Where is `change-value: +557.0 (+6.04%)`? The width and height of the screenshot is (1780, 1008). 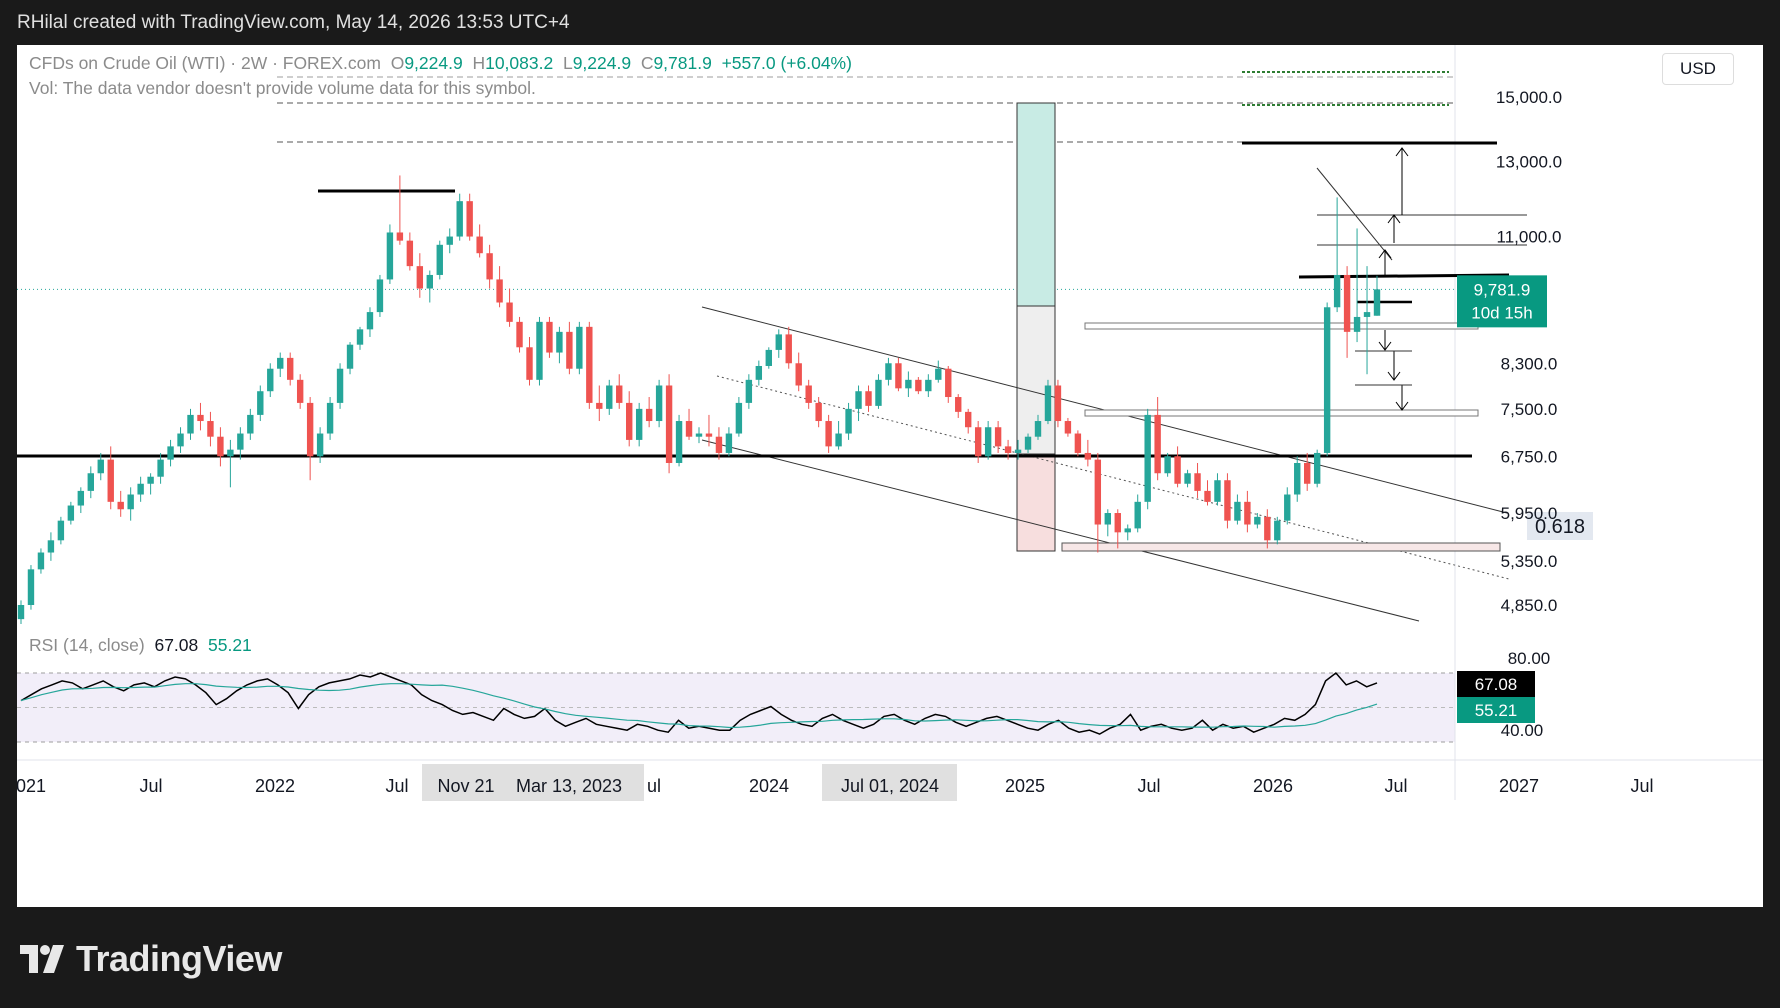
change-value: +557.0 (+6.04%) is located at coordinates (786, 63).